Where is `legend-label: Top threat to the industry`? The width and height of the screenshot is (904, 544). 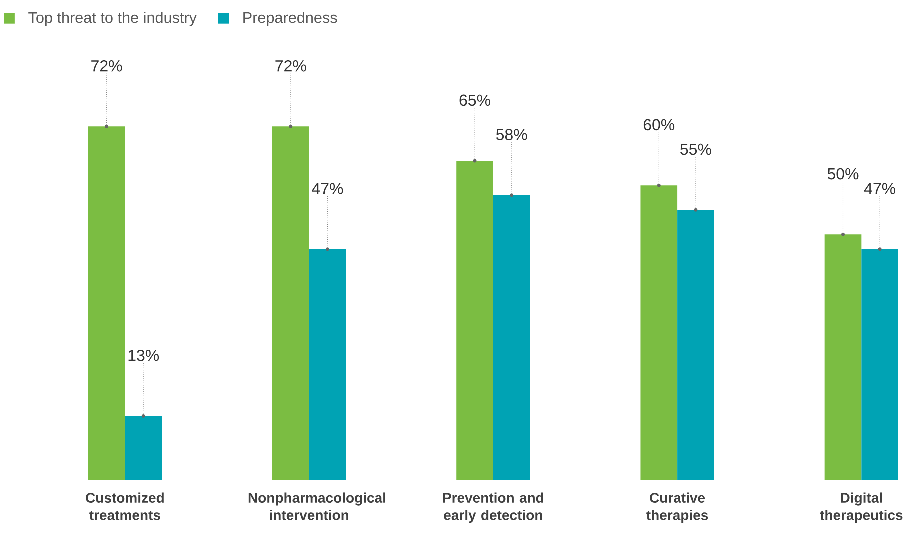
legend-label: Top threat to the industry is located at coordinates (112, 19).